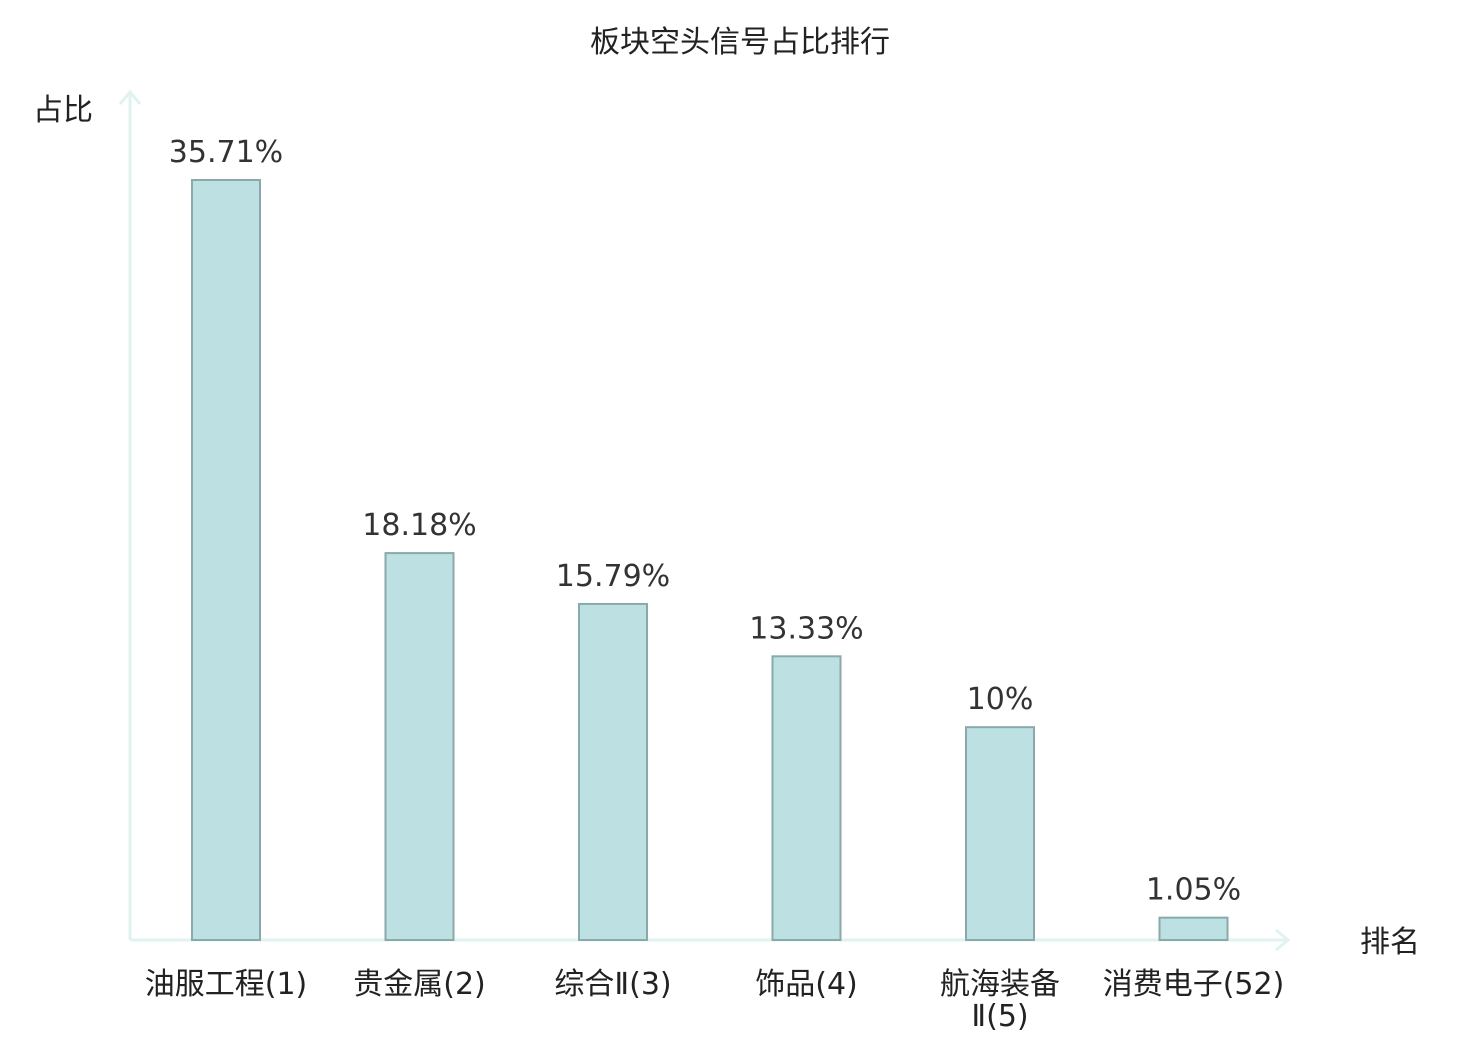  Describe the element at coordinates (226, 152) in the screenshot. I see `bar-value-label: 35.71%` at that location.